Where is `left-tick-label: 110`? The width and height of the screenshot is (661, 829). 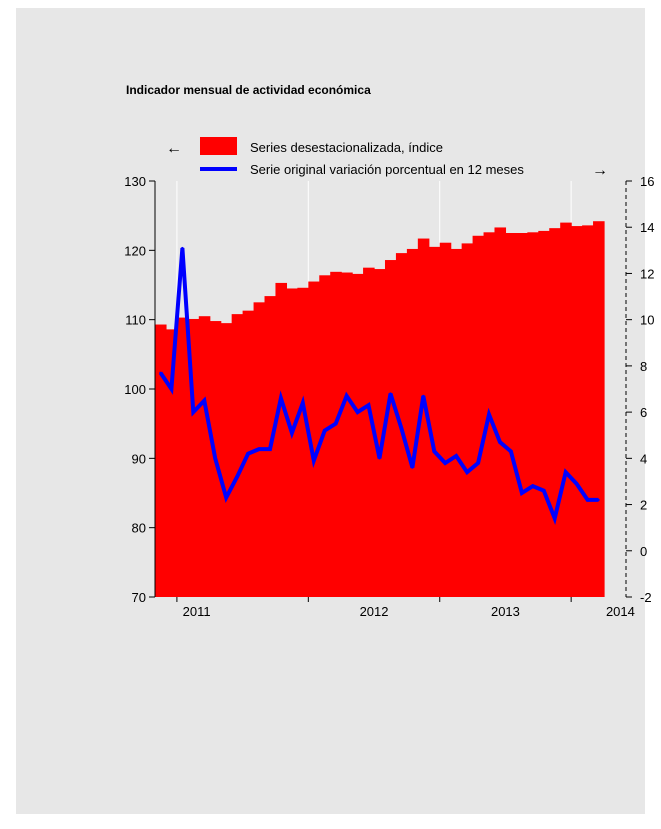 left-tick-label: 110 is located at coordinates (135, 320).